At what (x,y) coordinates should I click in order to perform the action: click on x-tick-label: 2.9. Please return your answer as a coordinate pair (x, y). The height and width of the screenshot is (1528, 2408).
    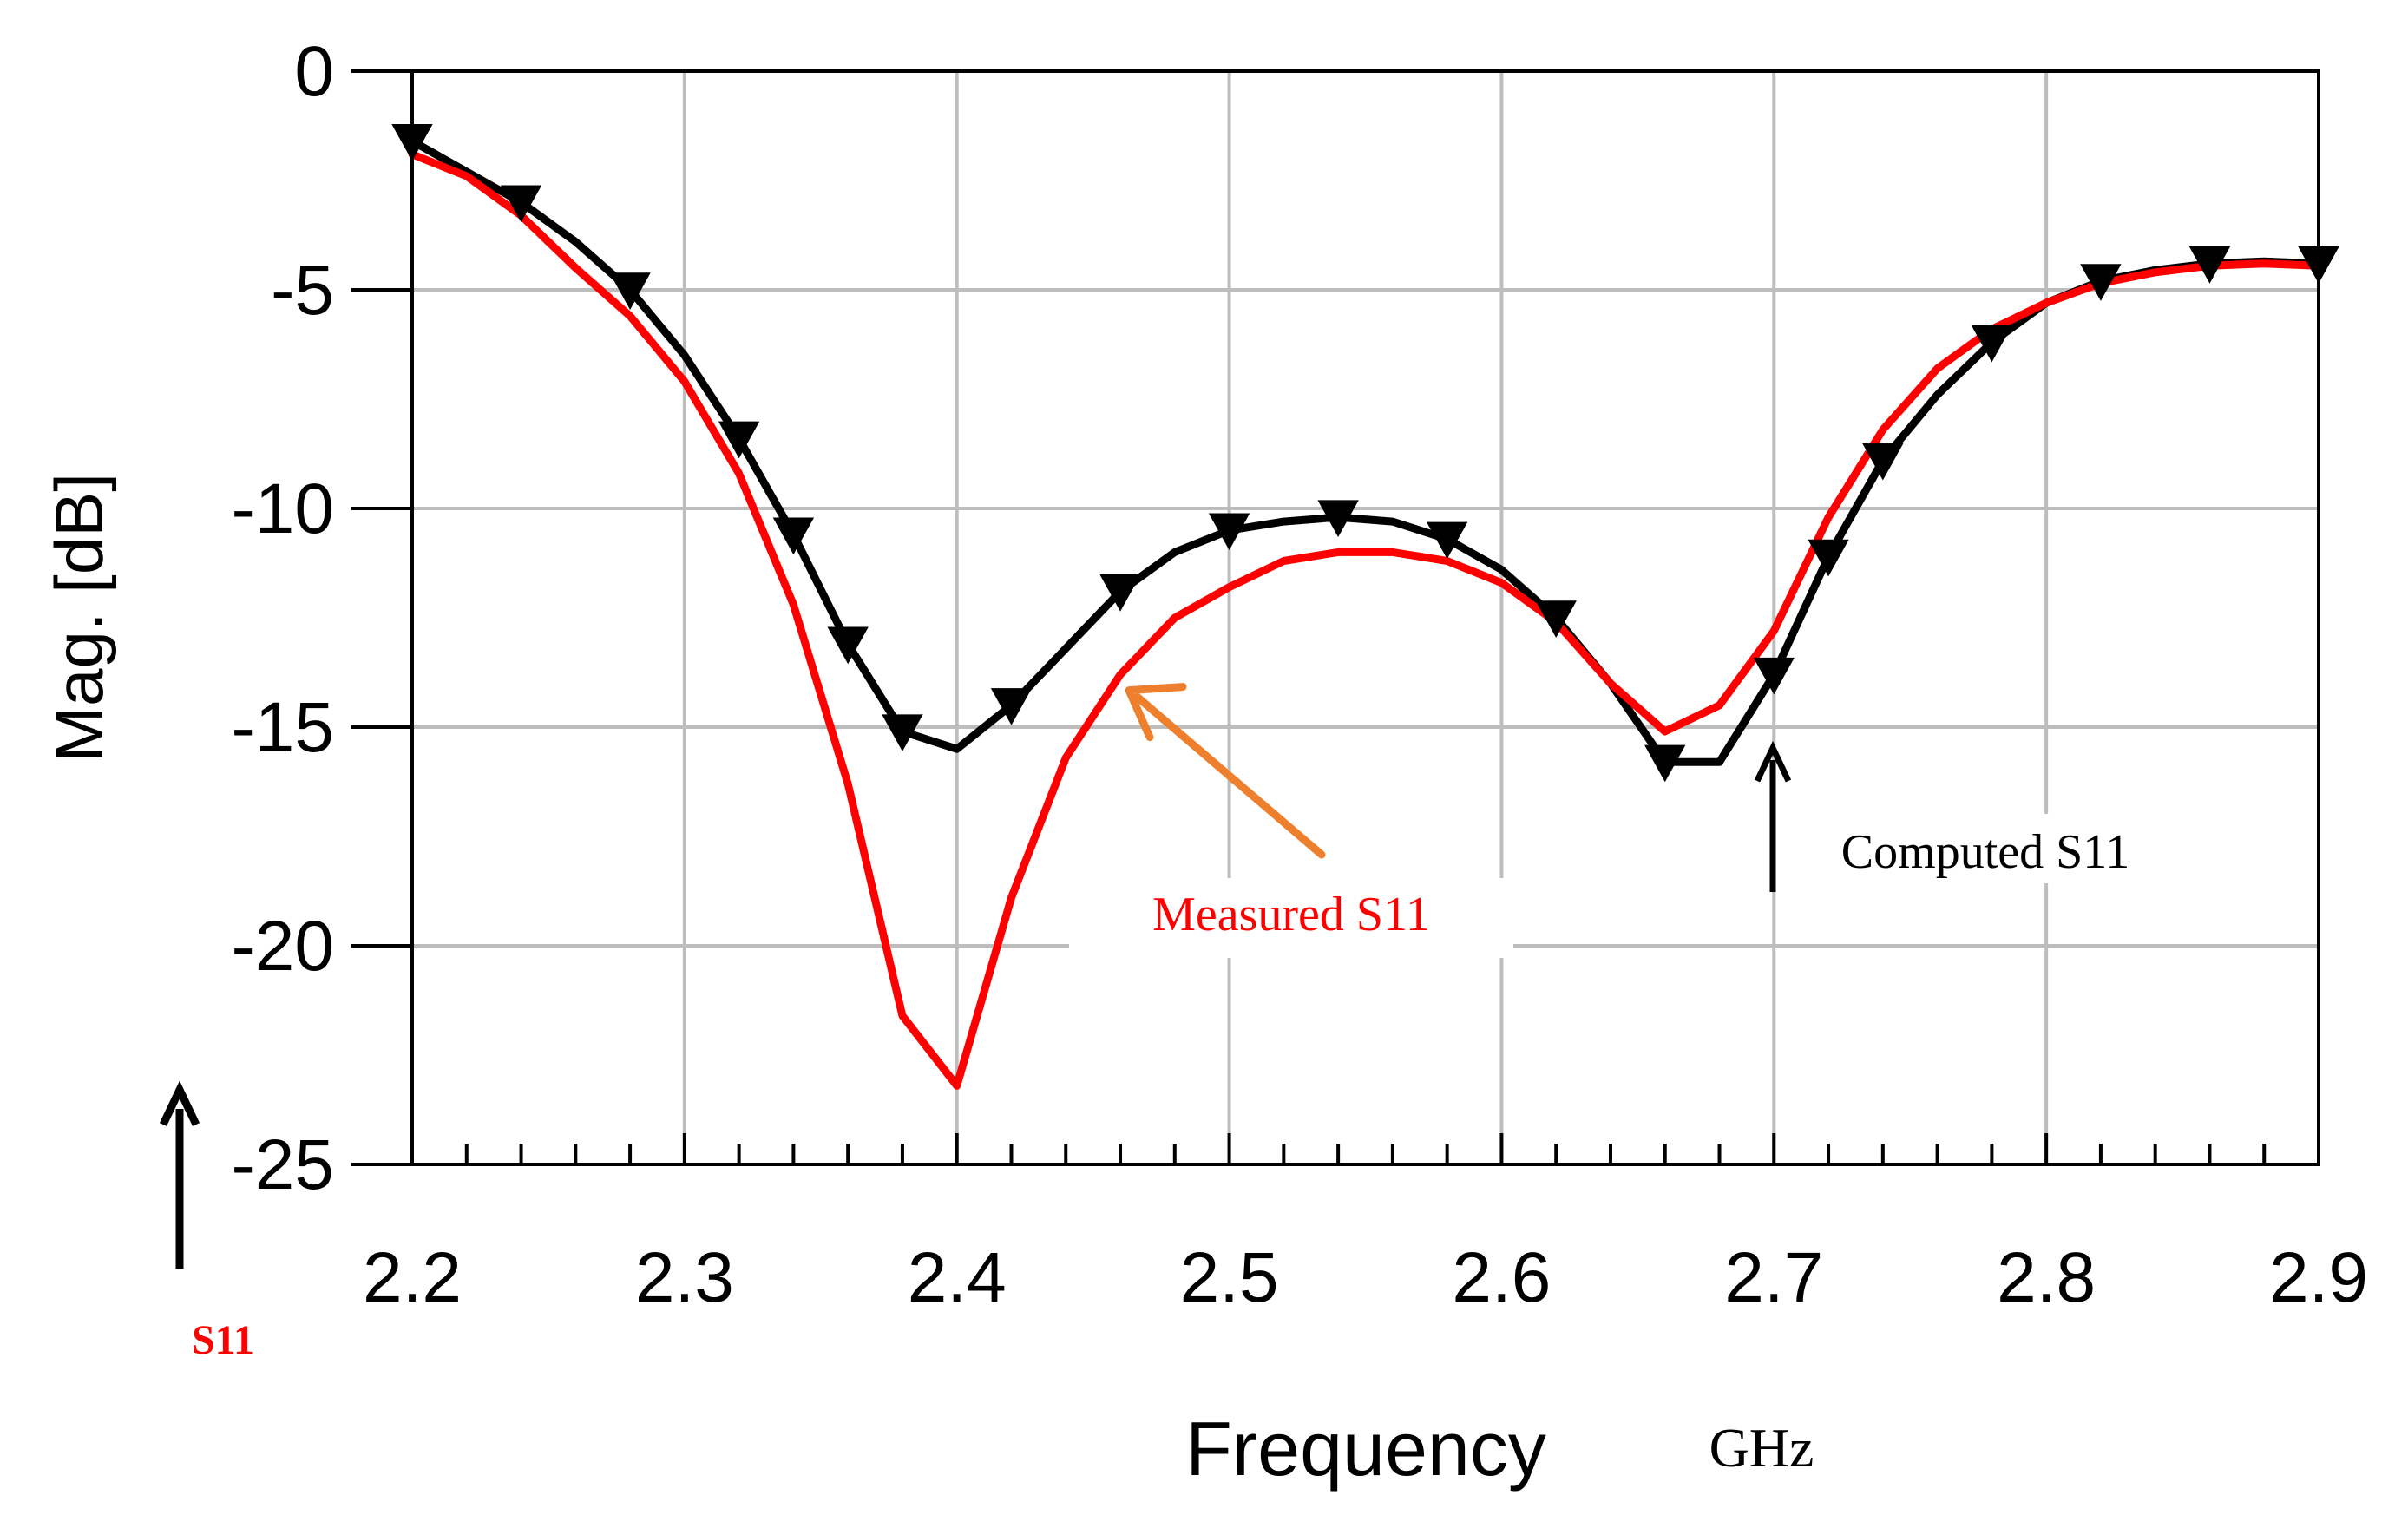
    Looking at the image, I should click on (2318, 1277).